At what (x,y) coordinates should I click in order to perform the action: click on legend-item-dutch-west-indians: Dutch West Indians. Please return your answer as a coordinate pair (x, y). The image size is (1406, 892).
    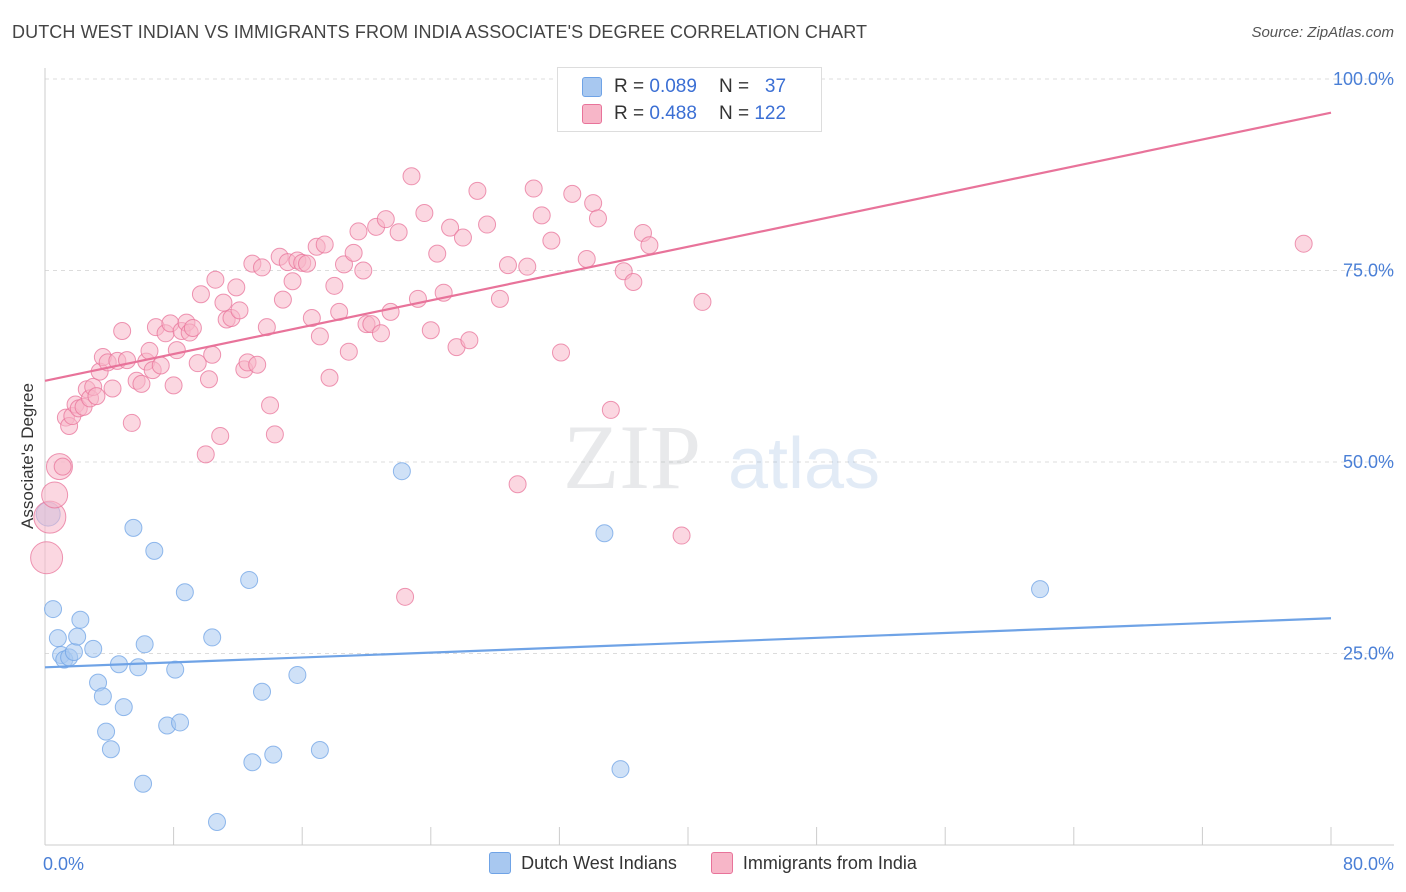
    Looking at the image, I should click on (583, 863).